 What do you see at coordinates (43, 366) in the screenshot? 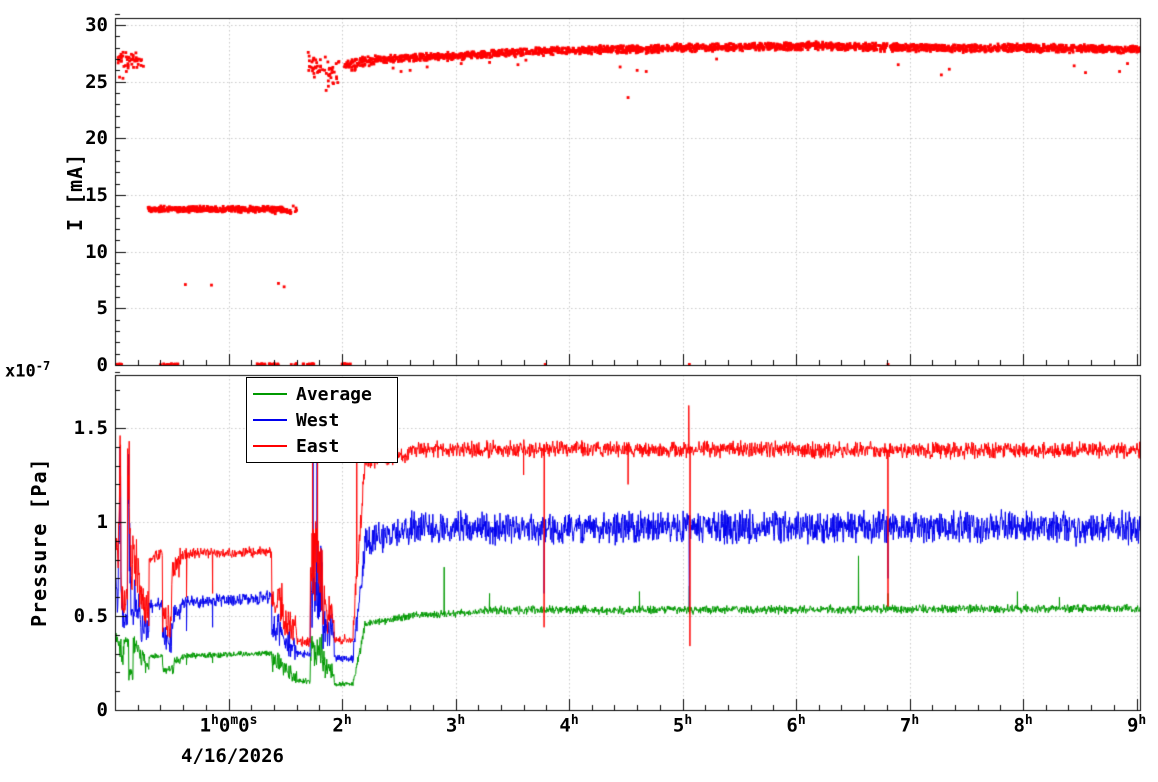
I see `exponent-power: -7` at bounding box center [43, 366].